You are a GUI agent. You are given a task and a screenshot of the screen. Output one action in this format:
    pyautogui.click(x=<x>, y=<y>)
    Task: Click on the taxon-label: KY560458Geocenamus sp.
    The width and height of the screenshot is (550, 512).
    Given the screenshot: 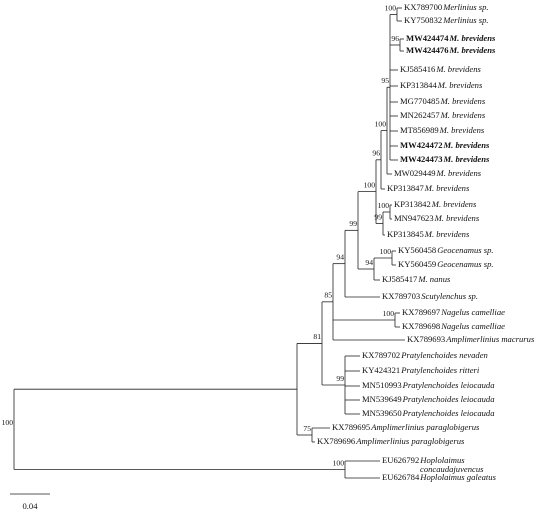 What is the action you would take?
    pyautogui.click(x=446, y=250)
    